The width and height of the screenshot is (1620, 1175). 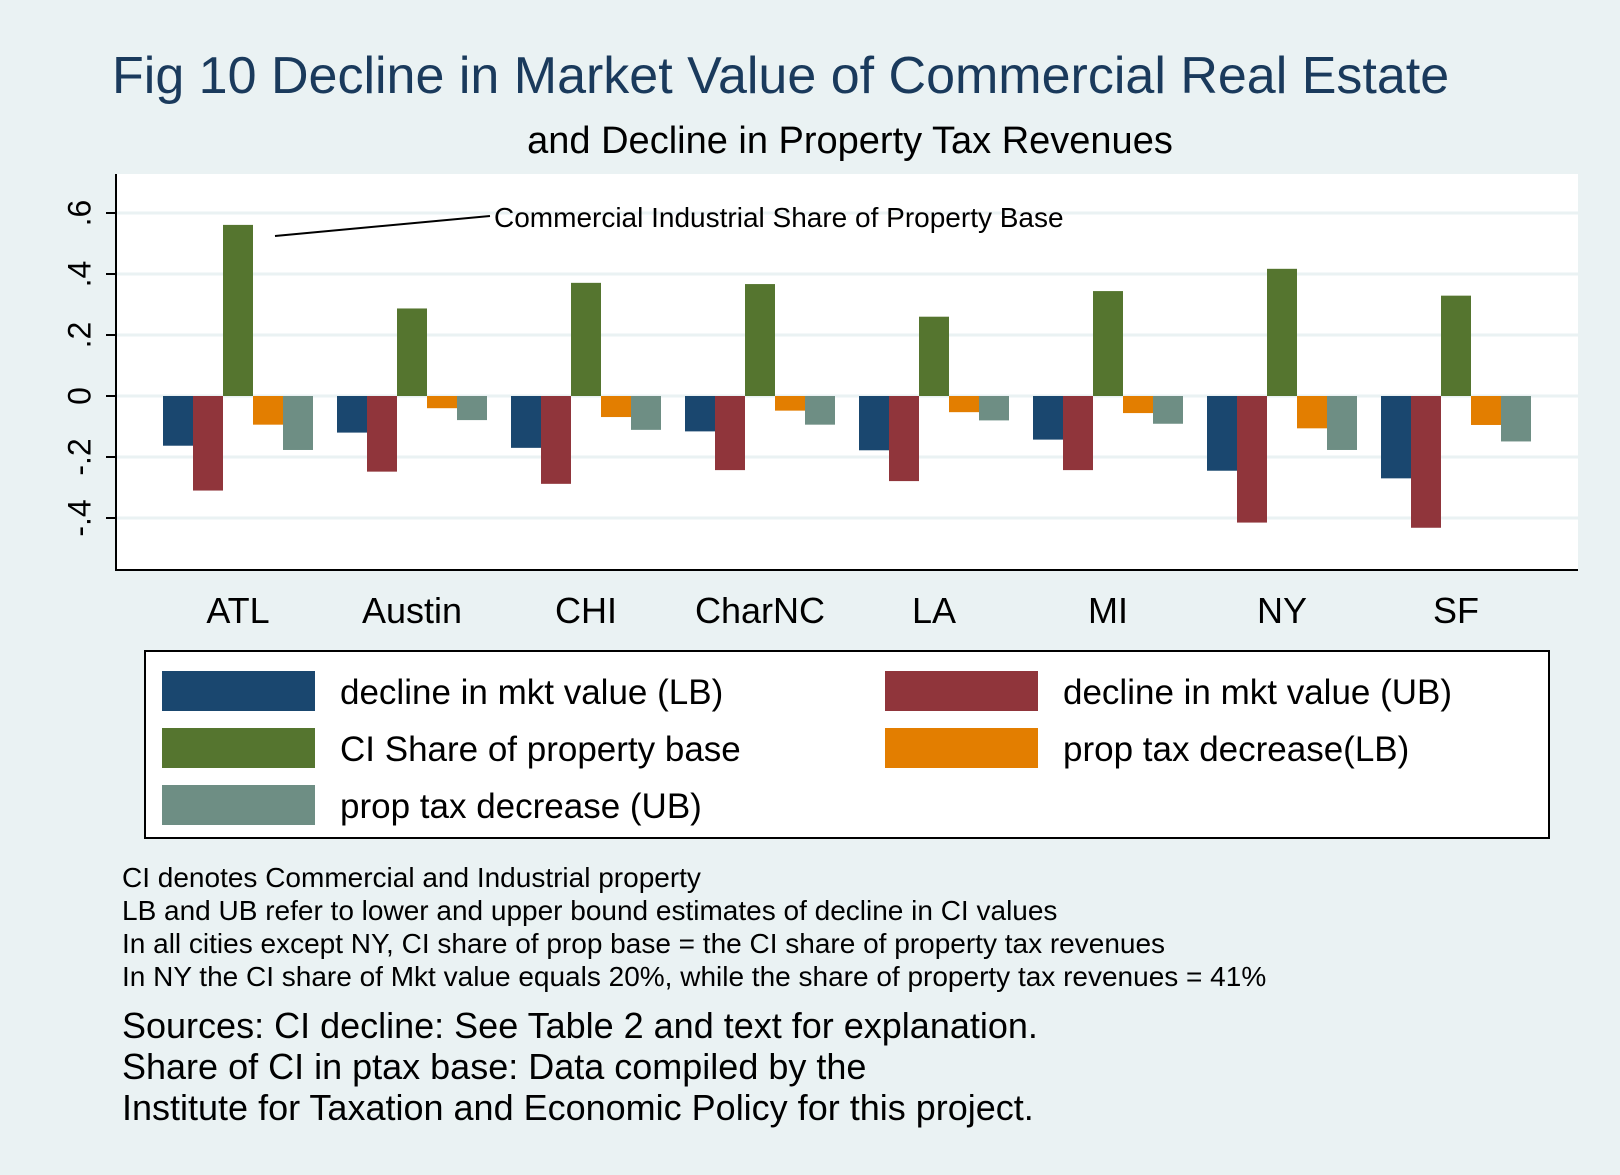 I want to click on y-tick-label: -.2, so click(x=79, y=456).